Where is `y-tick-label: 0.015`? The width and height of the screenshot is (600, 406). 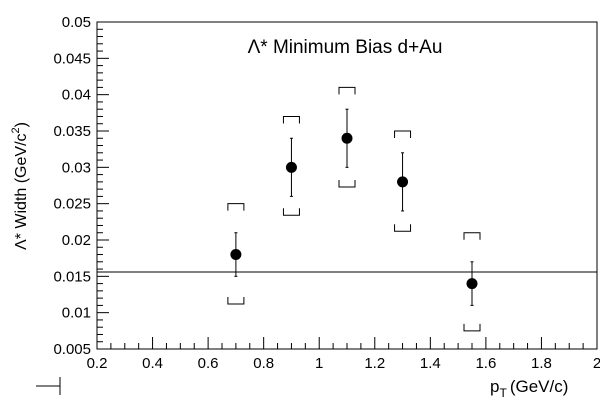
y-tick-label: 0.015 is located at coordinates (72, 276).